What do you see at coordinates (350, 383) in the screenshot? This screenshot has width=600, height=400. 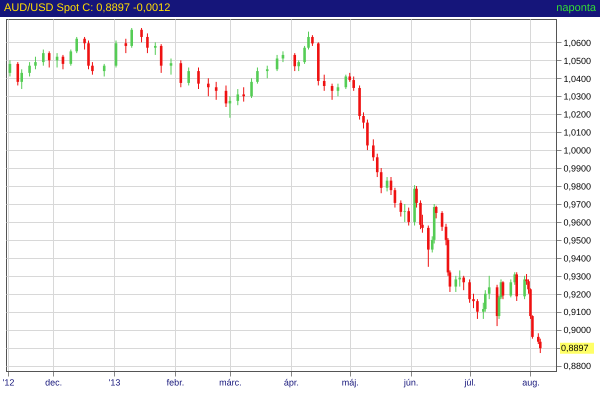 I see `x-tick-label: máj.` at bounding box center [350, 383].